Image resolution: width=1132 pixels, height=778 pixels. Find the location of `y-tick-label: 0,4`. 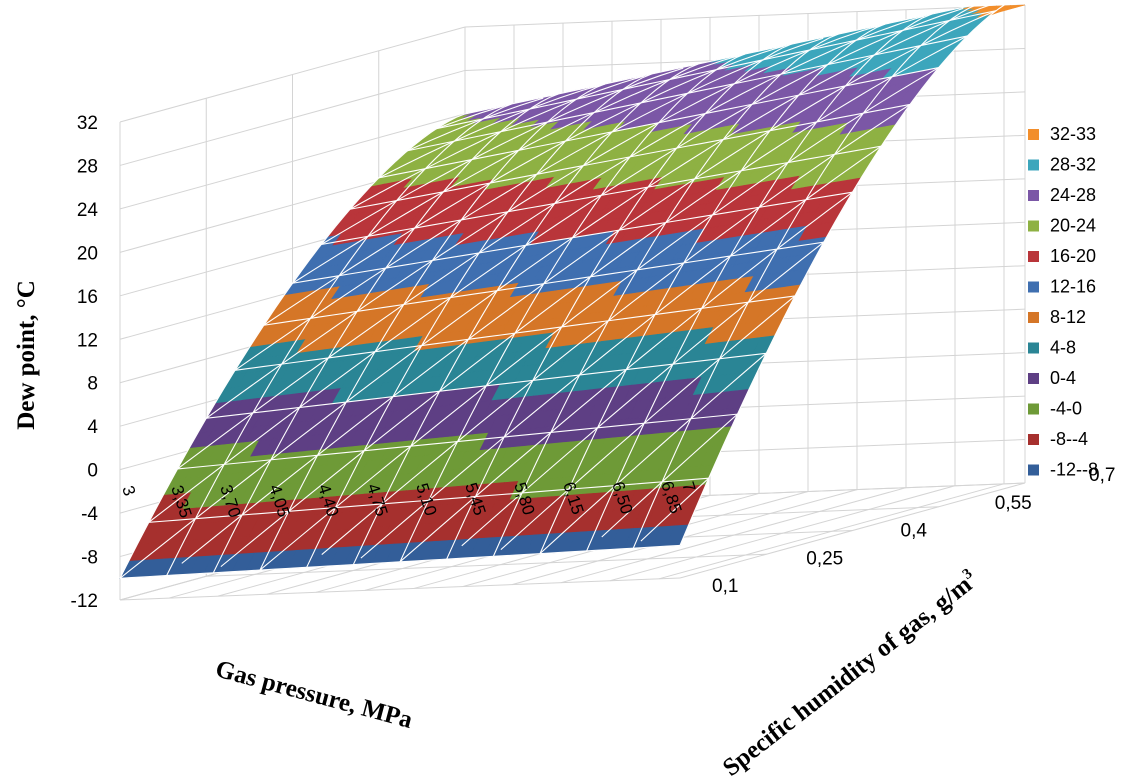

y-tick-label: 0,4 is located at coordinates (914, 531).